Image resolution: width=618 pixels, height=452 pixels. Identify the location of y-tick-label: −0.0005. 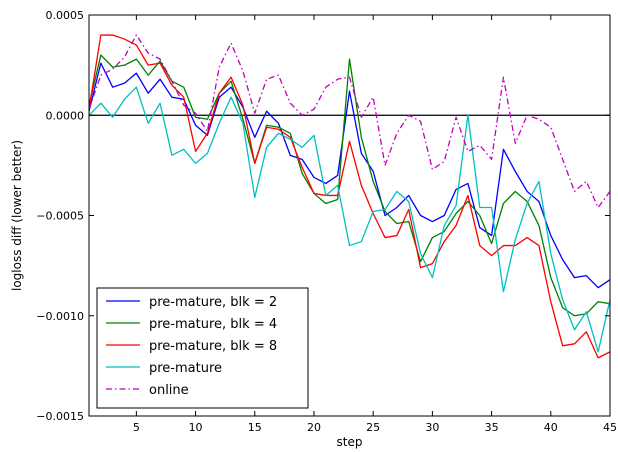
(60, 216).